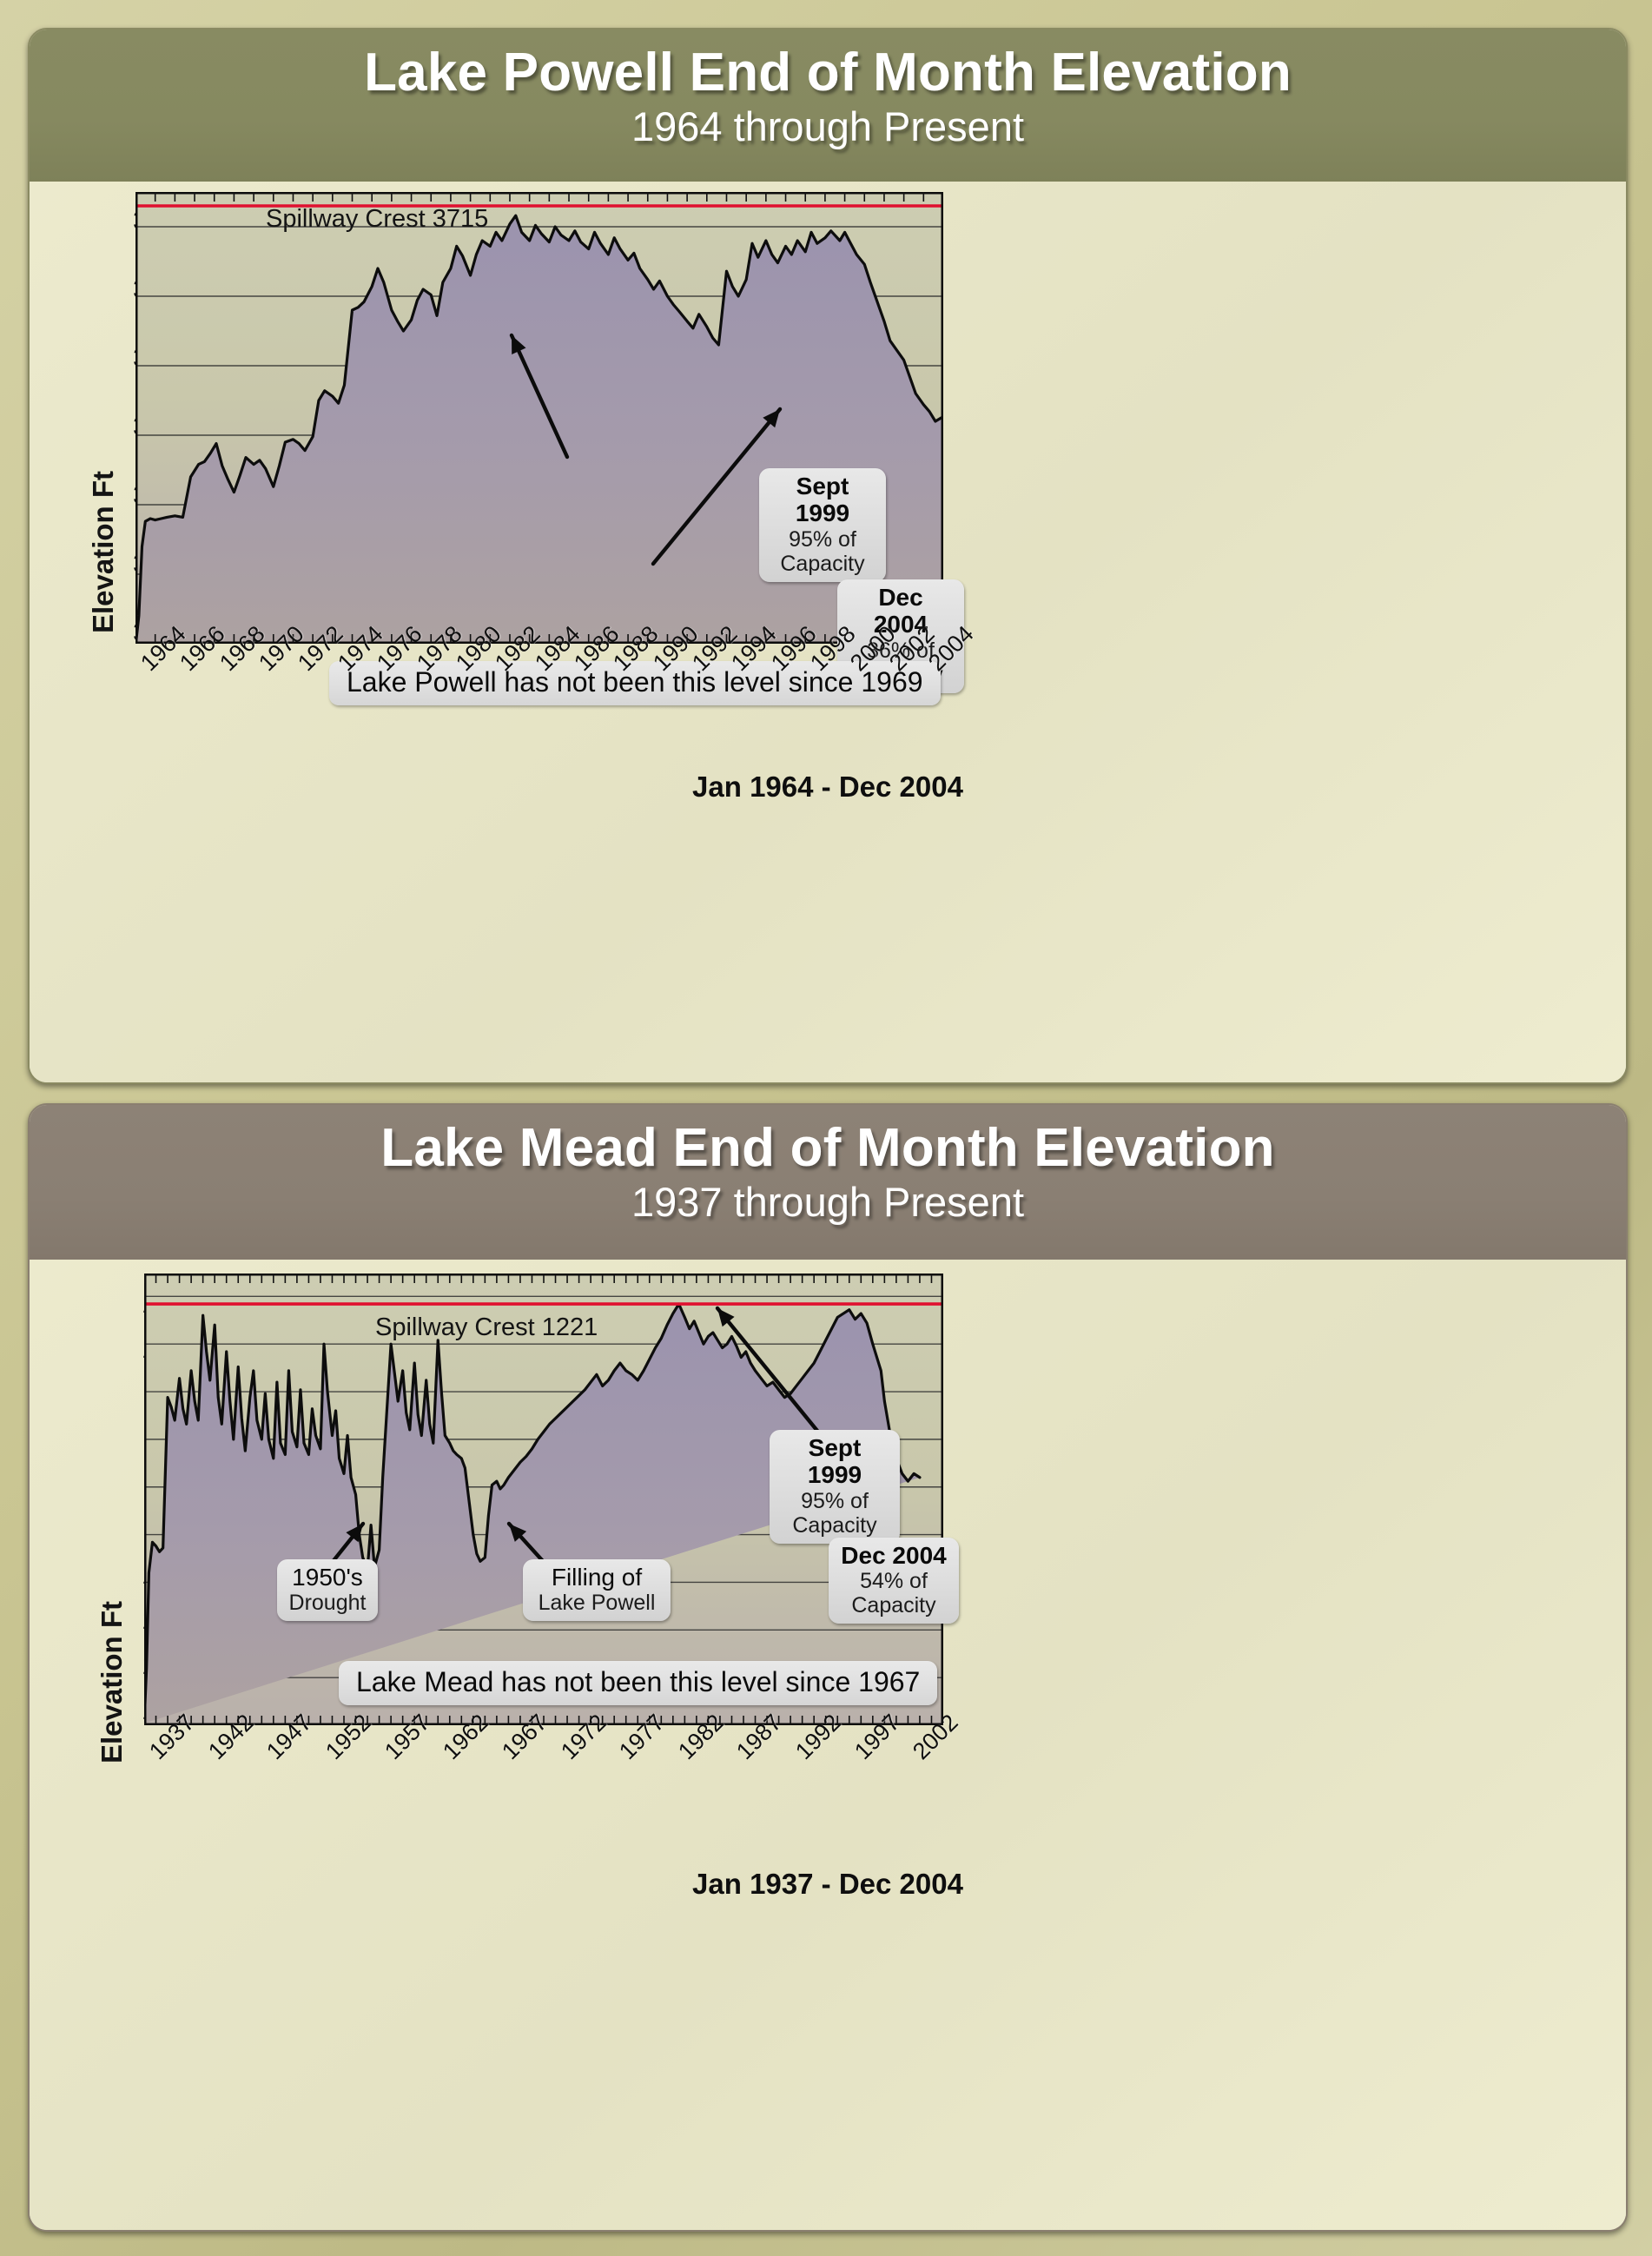  I want to click on powell-callout-sept1999: Sept 1999 95% of Capacity, so click(822, 525).